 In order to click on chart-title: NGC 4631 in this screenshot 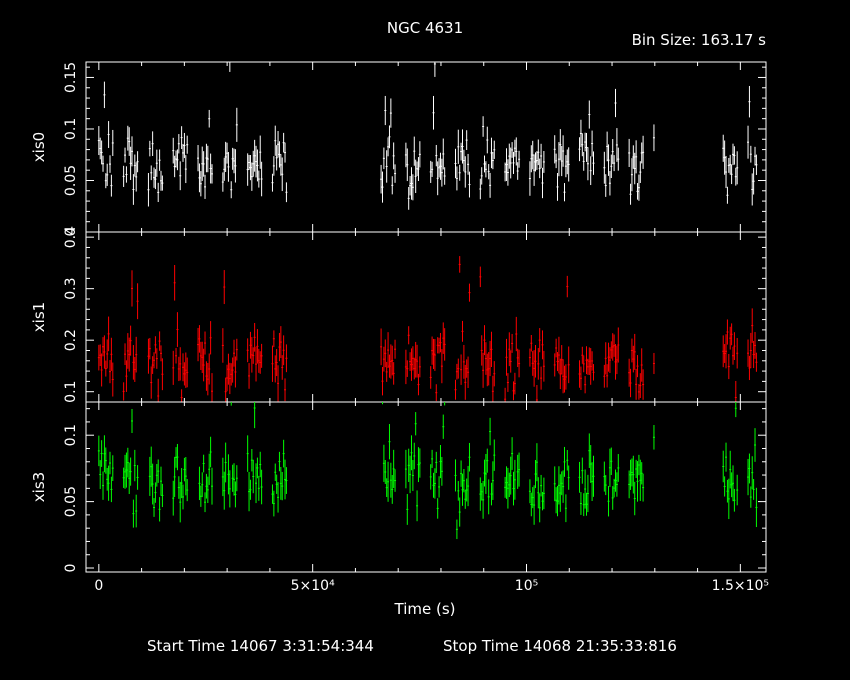, I will do `click(425, 28)`.